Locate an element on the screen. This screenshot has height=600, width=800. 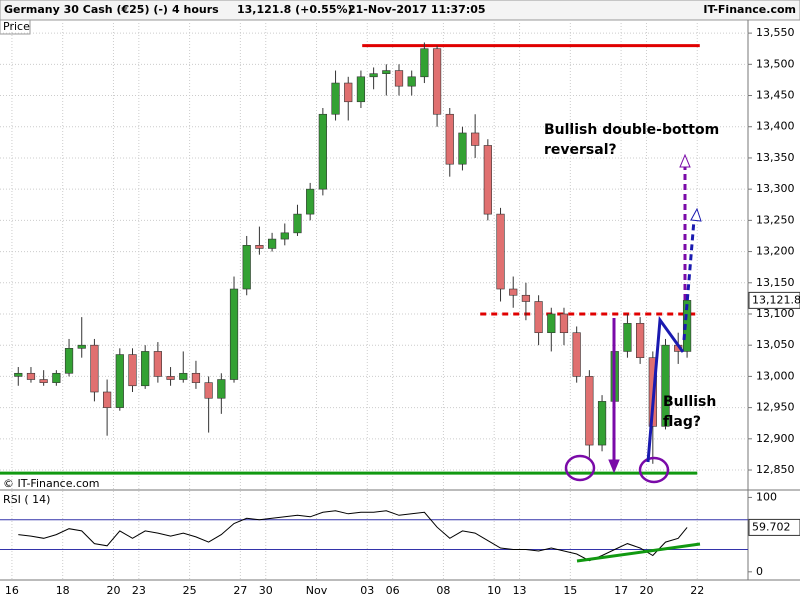
price-label-box is located at coordinates (15, 27).